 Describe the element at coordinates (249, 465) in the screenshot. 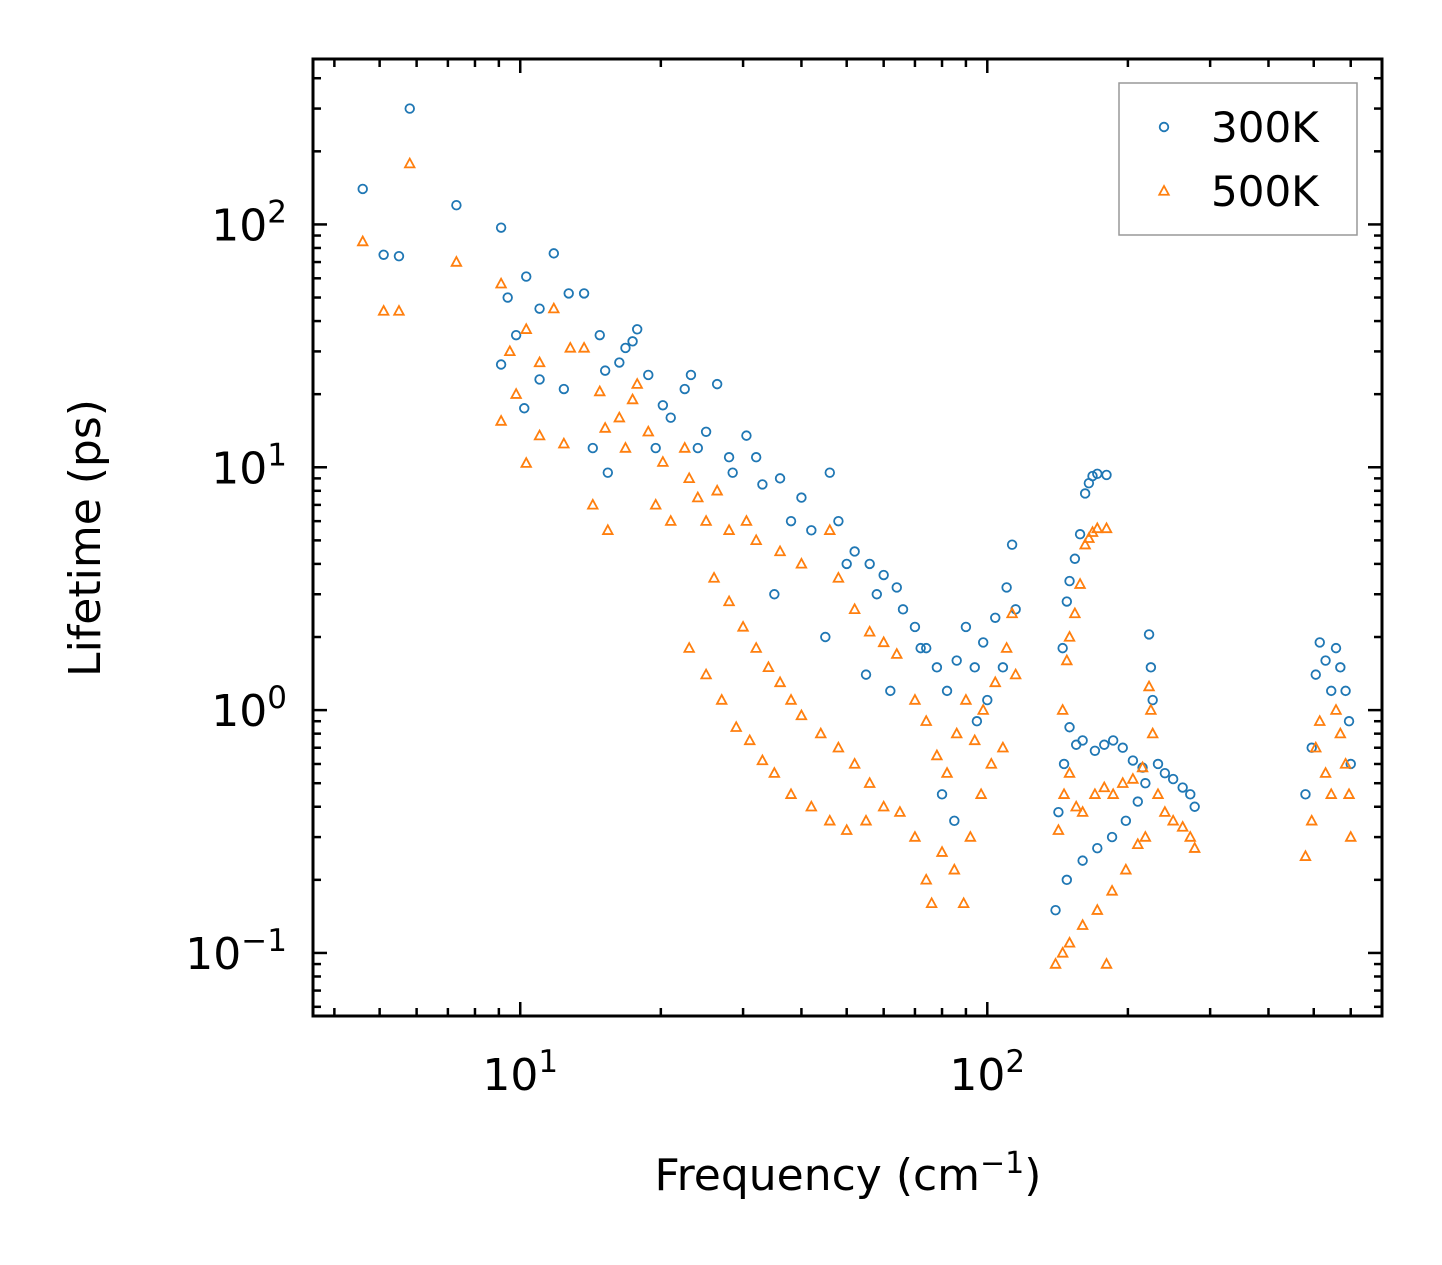

I see `y-tick-label: 101` at that location.